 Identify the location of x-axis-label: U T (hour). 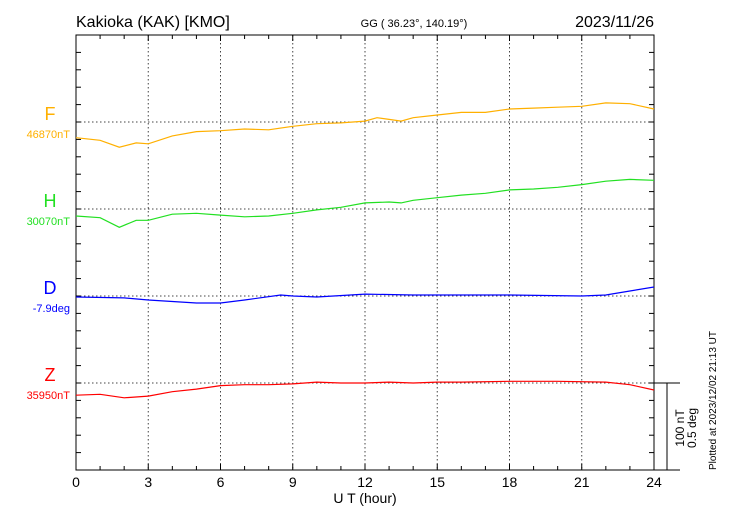
(364, 498).